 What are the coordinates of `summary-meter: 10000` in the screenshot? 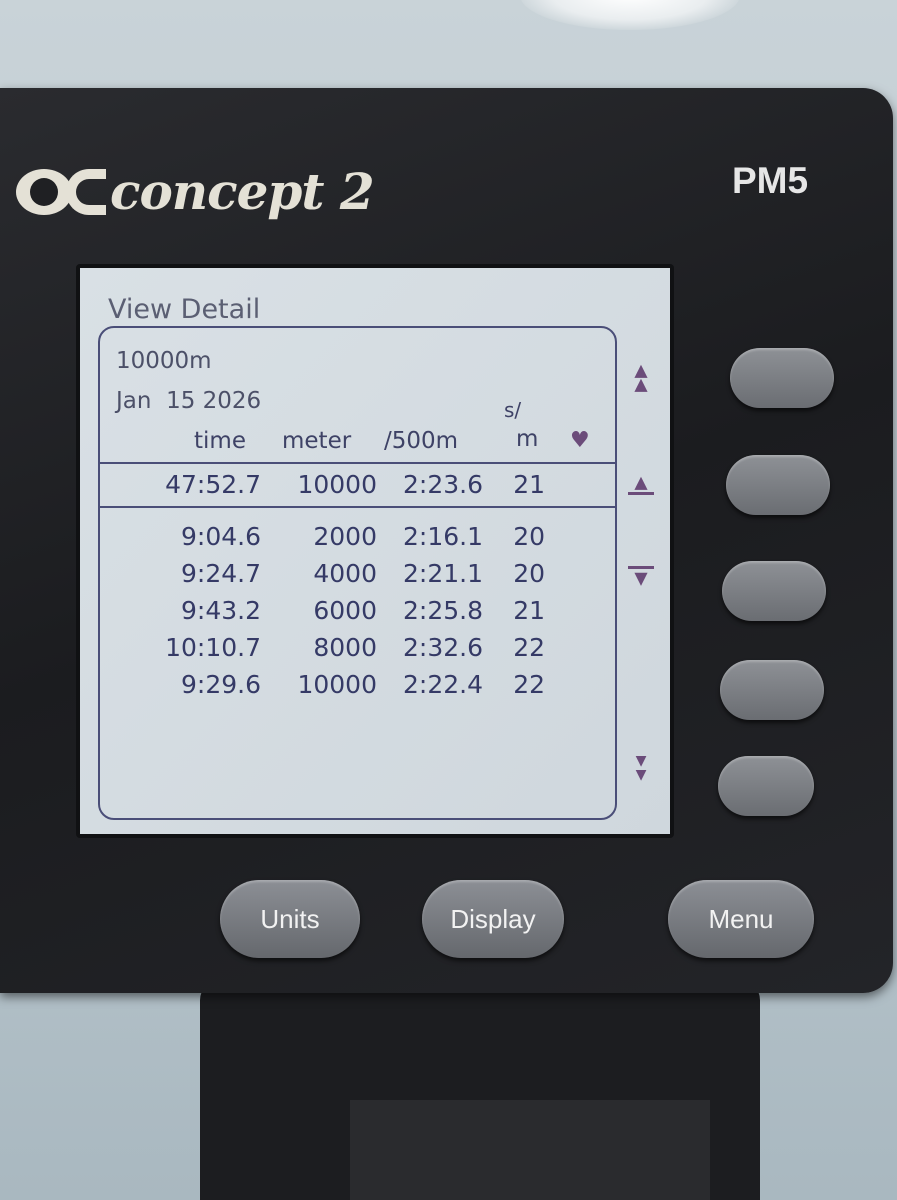 It's located at (337, 484).